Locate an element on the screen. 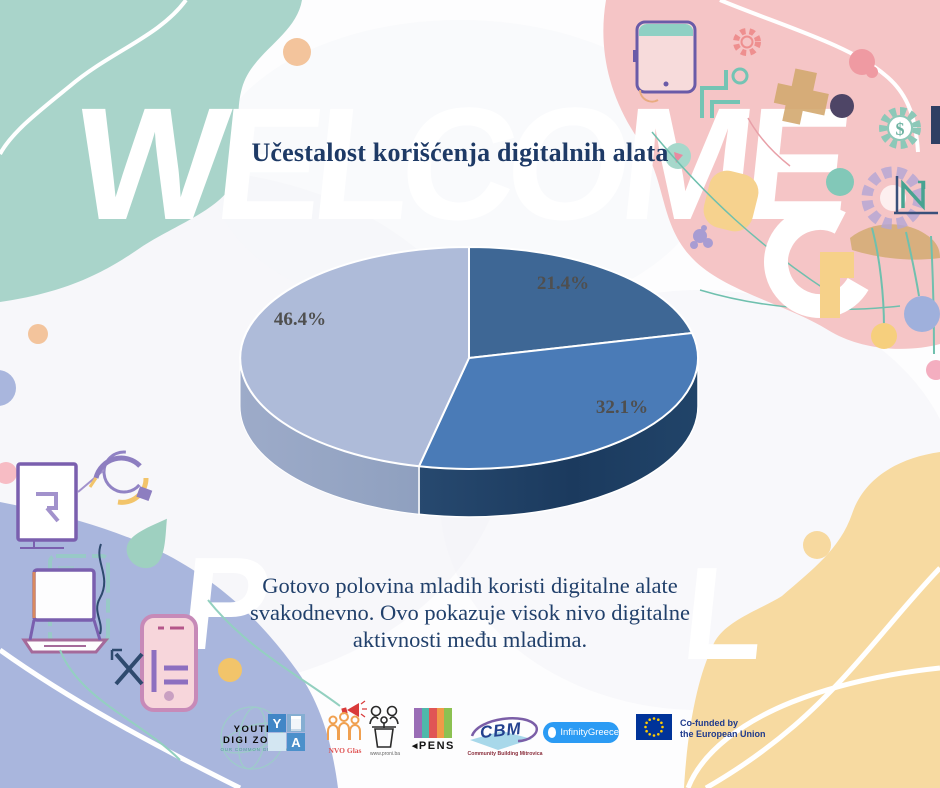 This screenshot has width=940, height=788. ya-cell-a: A is located at coordinates (296, 742).